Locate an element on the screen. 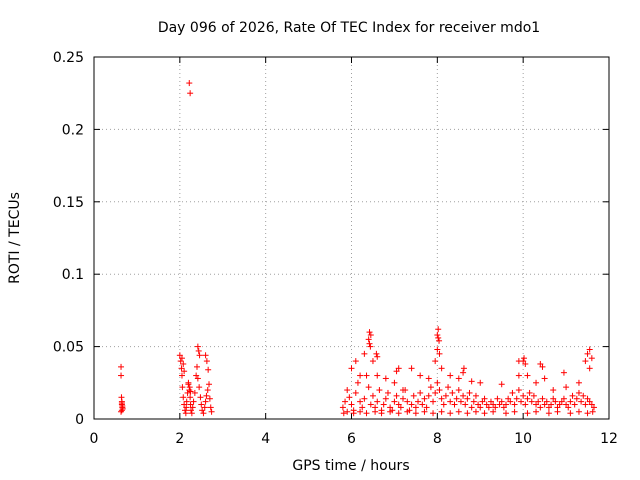 Image resolution: width=640 pixels, height=480 pixels. x-tick-label: 4 is located at coordinates (265, 439).